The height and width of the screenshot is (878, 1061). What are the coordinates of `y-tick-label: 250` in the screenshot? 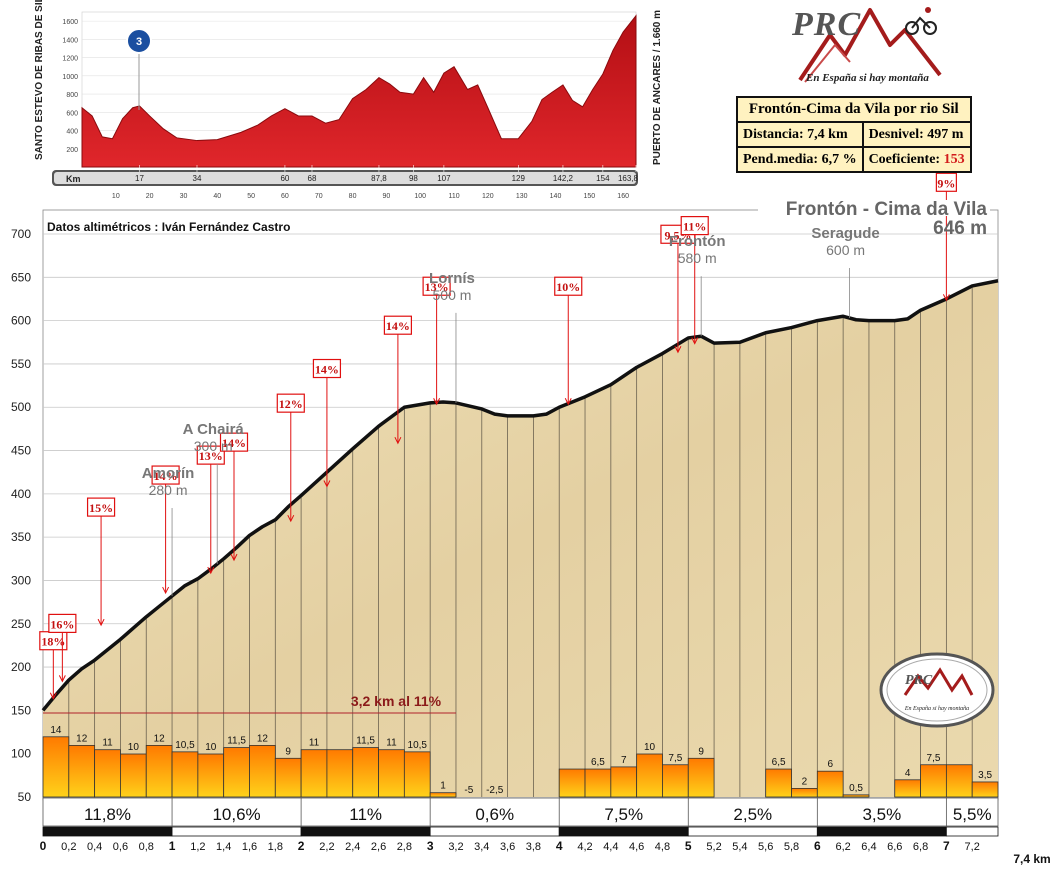 It's located at (21, 624).